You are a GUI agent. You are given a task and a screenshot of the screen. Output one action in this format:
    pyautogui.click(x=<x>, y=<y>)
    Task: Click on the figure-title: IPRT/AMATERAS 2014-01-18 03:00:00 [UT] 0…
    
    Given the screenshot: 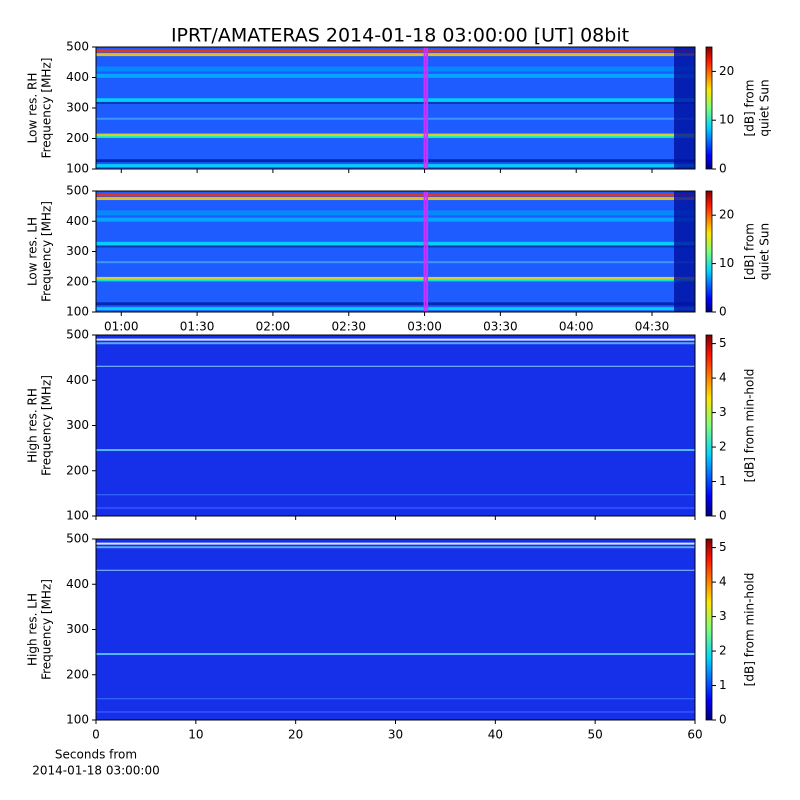 What is the action you would take?
    pyautogui.click(x=400, y=36)
    